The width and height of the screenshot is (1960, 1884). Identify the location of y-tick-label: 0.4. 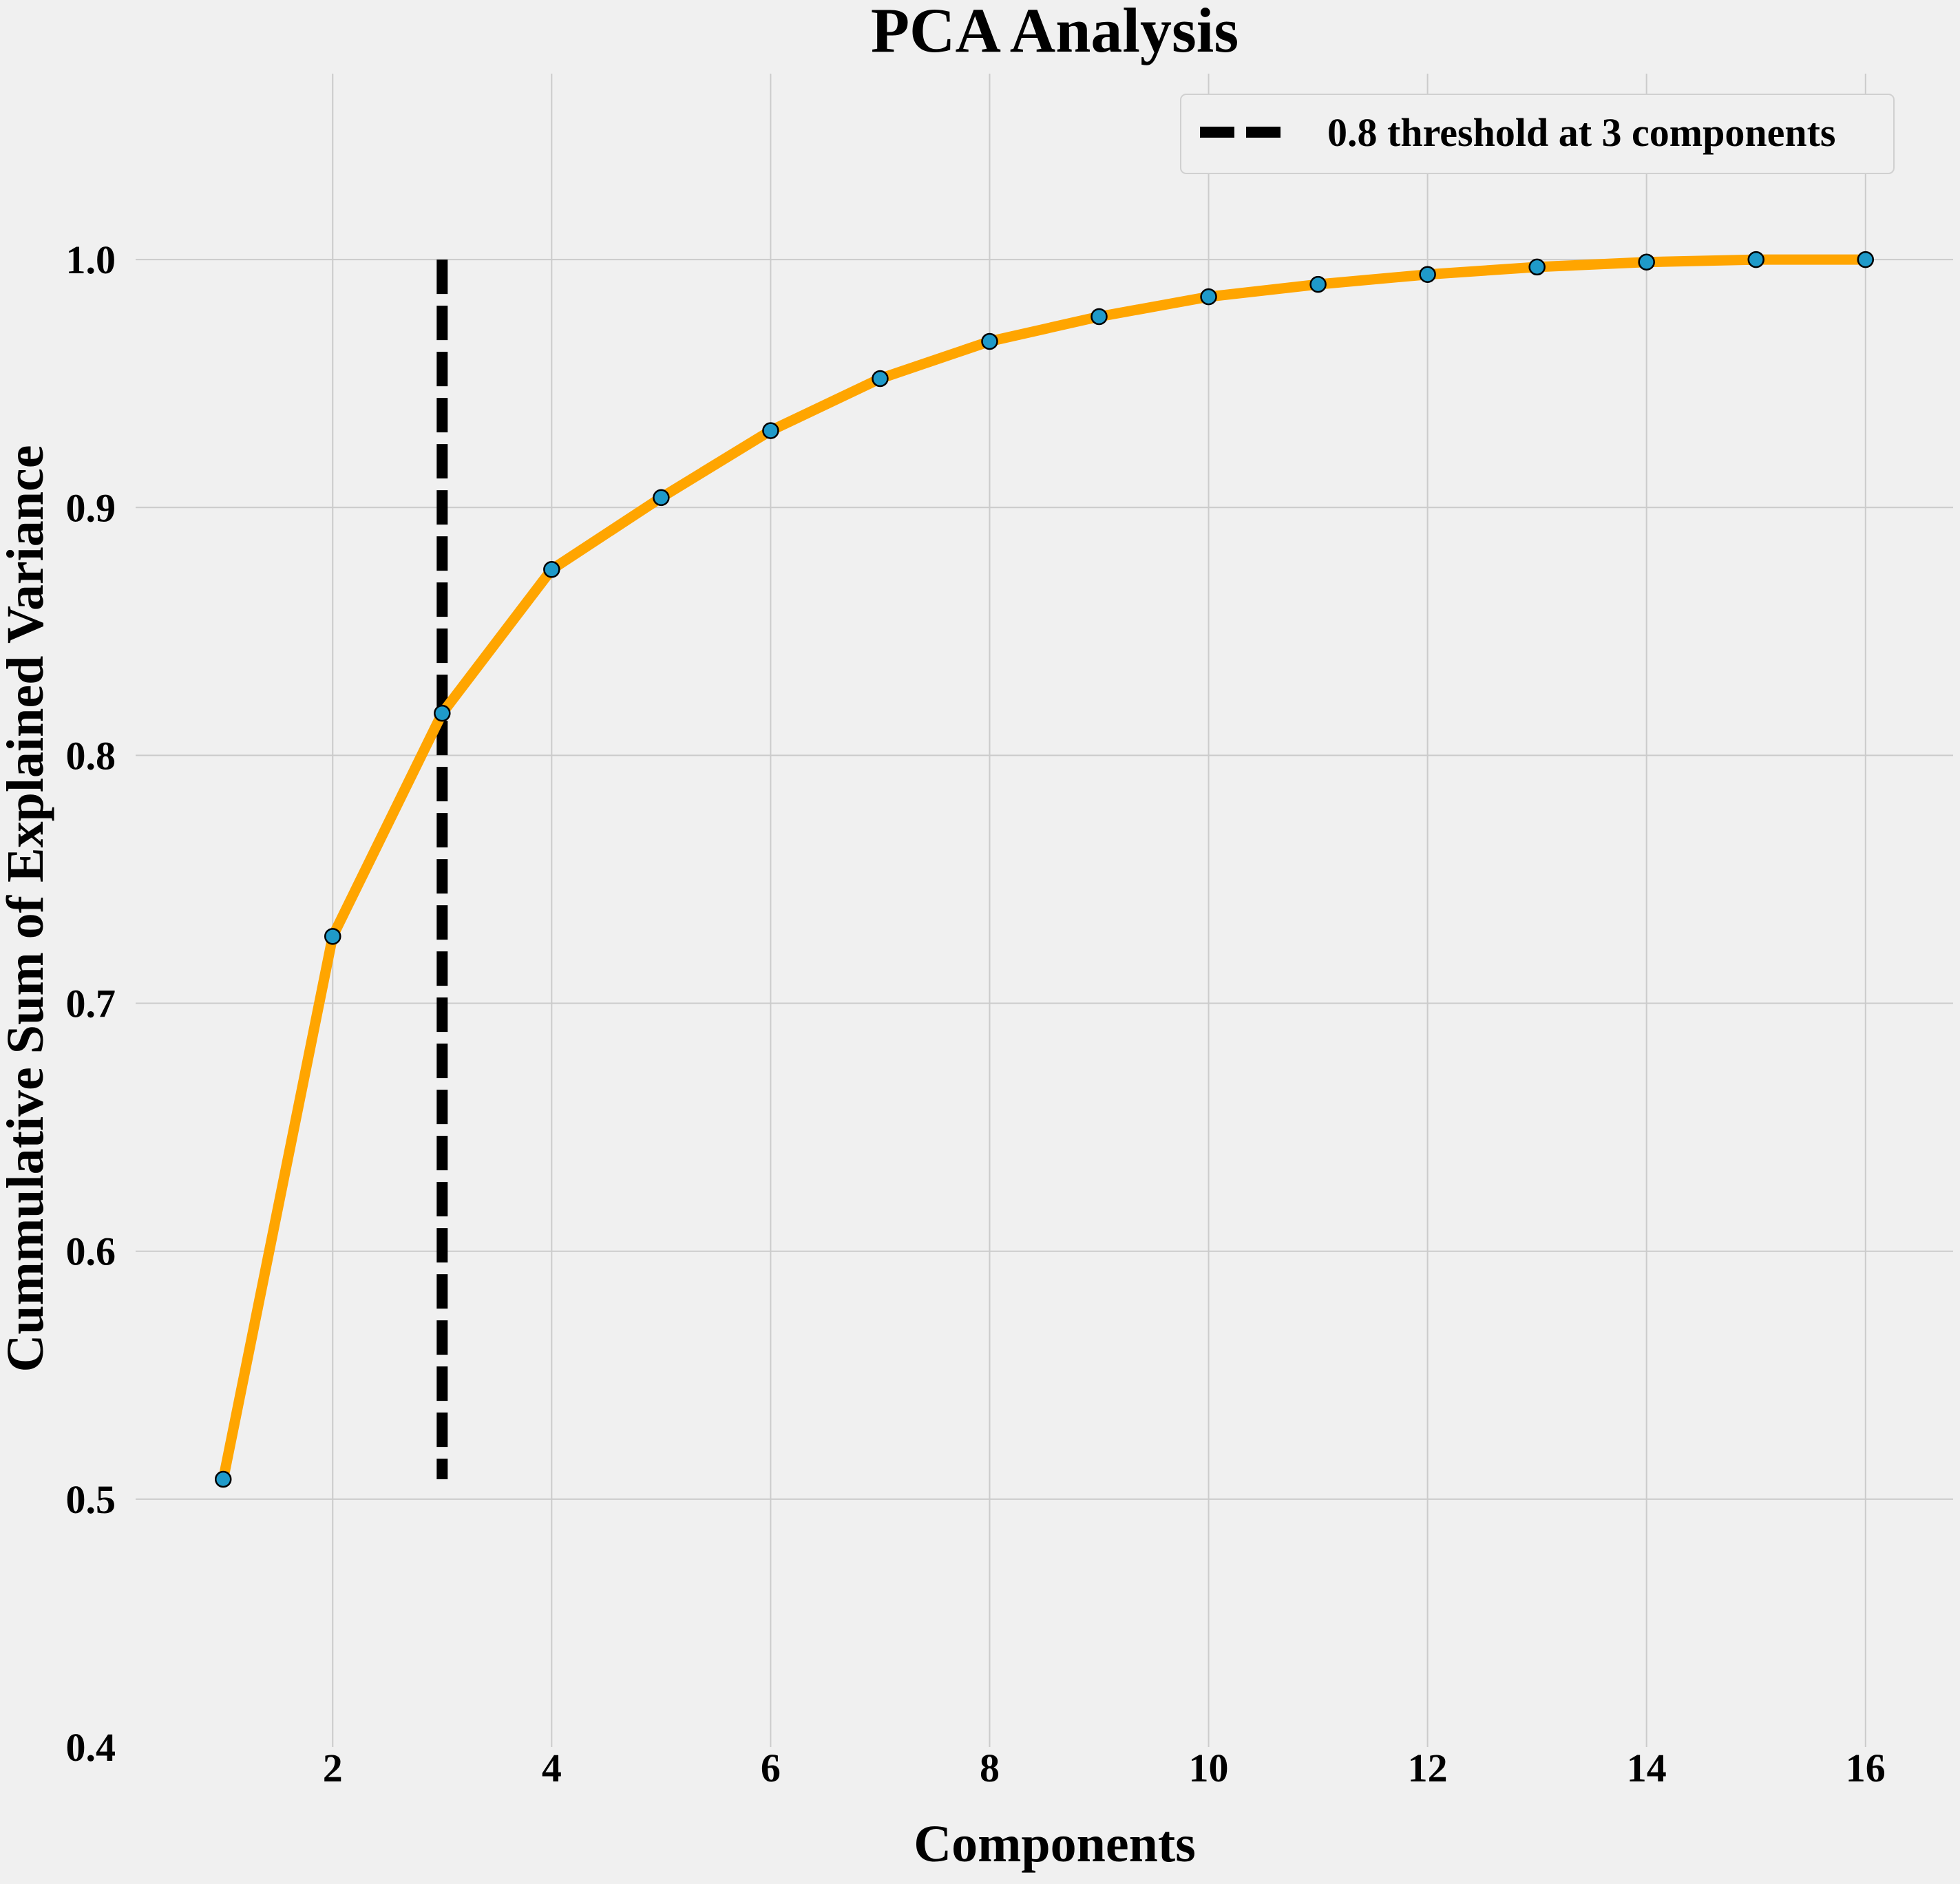
(91, 1748).